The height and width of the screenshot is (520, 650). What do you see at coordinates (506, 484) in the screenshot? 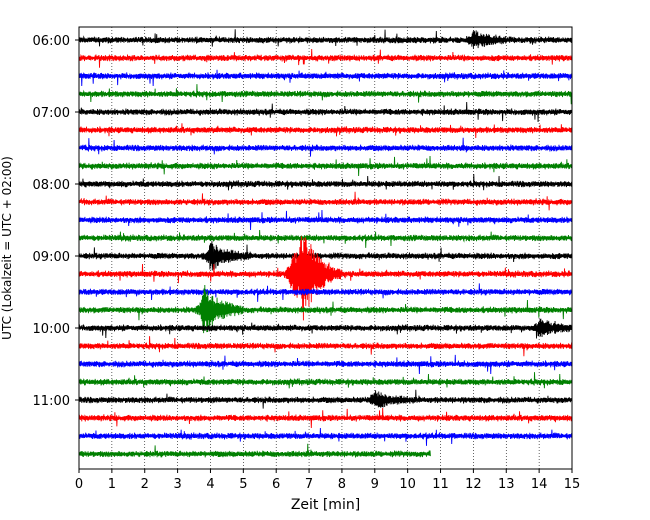
I see `x-tick-label: 13` at bounding box center [506, 484].